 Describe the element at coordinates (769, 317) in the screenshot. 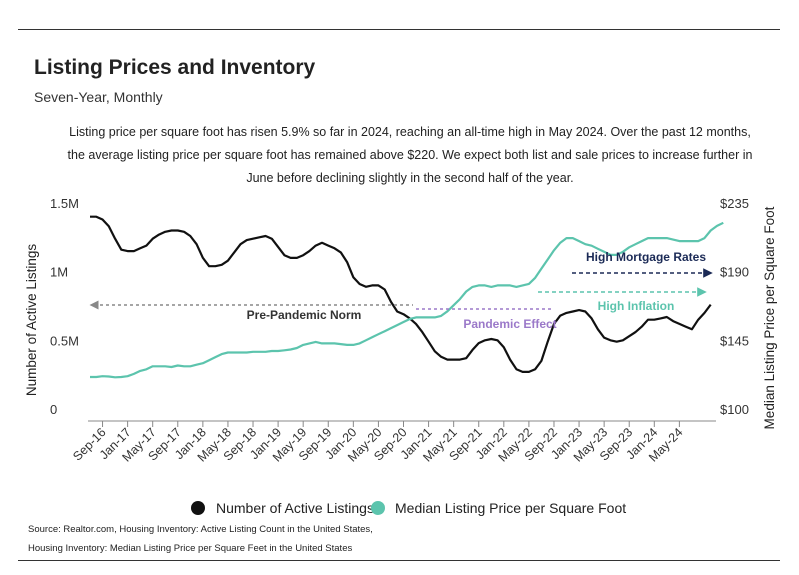

I see `y-right-axis-title: Median Listing Price per Square Foot` at that location.